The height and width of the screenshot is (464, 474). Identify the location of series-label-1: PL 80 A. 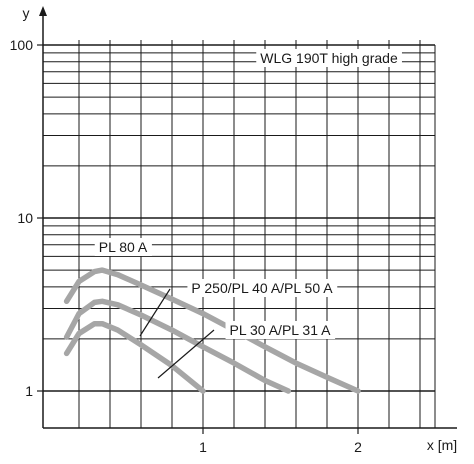
(123, 247).